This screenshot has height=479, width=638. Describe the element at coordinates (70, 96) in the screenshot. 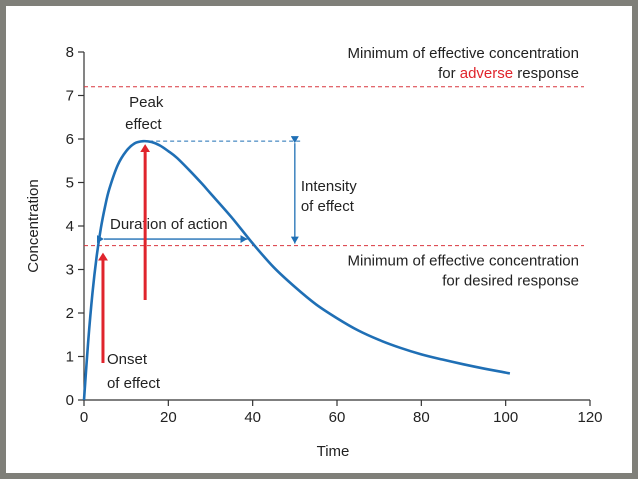

I see `y-tick-label: 7` at that location.